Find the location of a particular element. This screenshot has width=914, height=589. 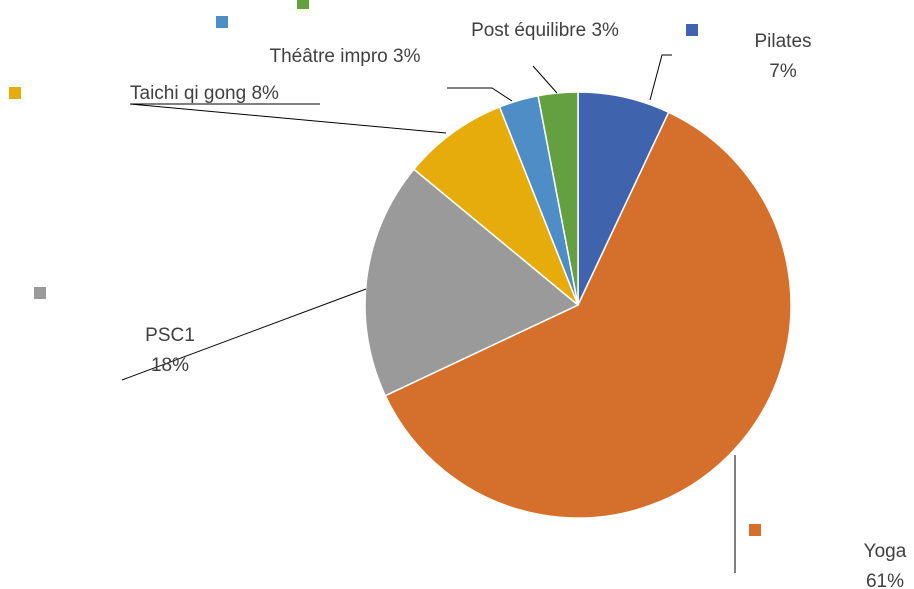

data-label-value: 18% is located at coordinates (170, 365).